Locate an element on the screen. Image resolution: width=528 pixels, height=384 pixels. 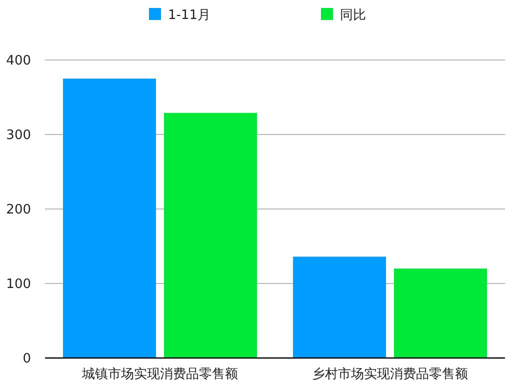
x-tick-label: 城镇市场实现消费品零售额 is located at coordinates (159, 374).